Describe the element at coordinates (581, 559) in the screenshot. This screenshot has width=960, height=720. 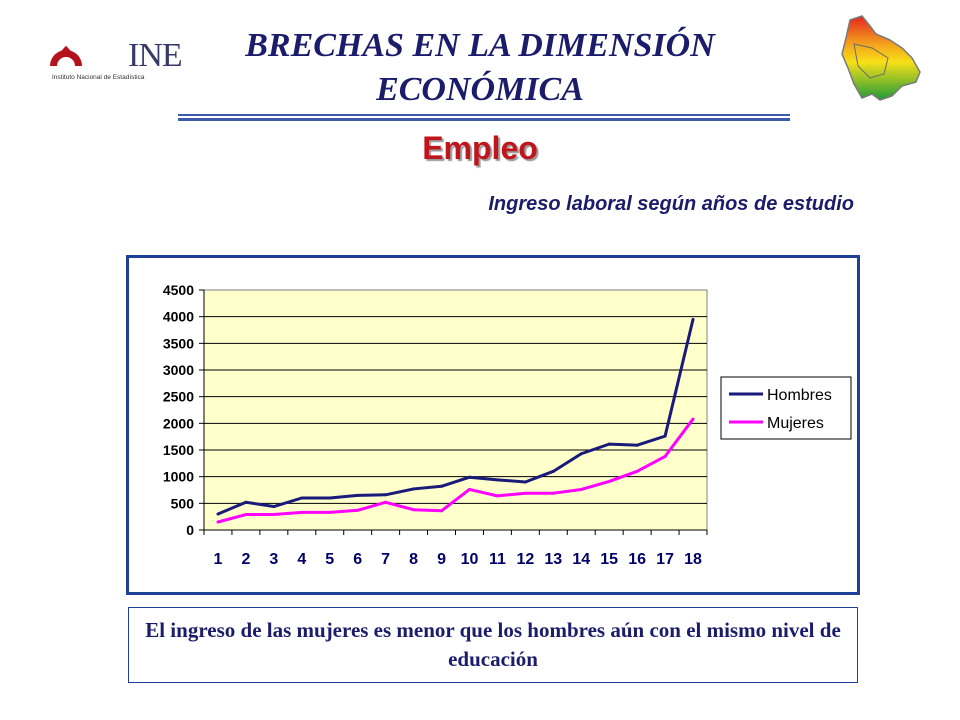
I see `x-tick-label: 14` at that location.